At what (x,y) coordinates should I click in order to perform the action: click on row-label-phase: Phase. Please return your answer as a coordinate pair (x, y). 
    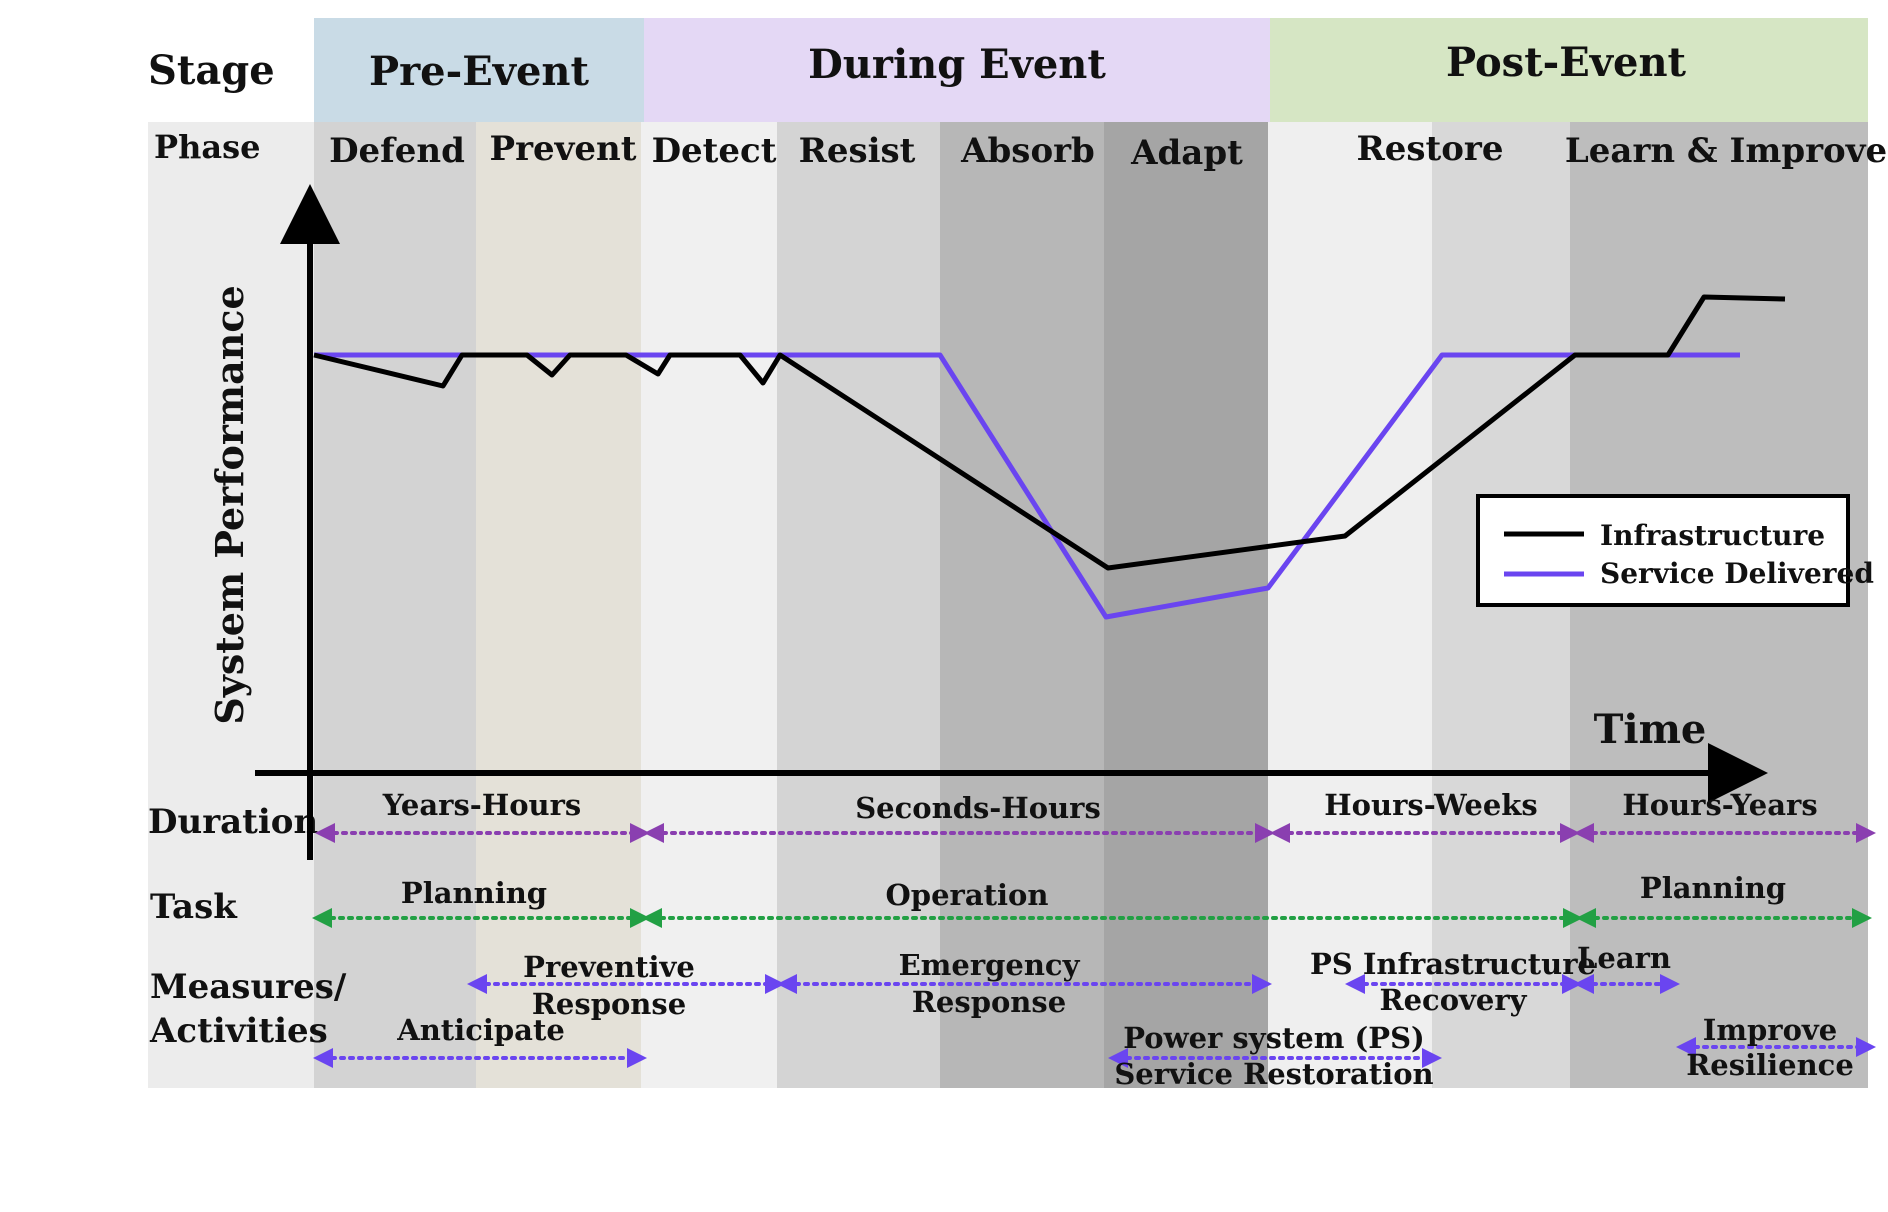
    Looking at the image, I should click on (207, 147).